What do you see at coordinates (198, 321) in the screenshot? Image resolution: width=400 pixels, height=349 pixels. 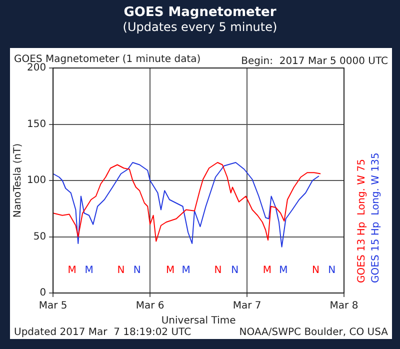 I see `x-axis-title: Universal Time` at bounding box center [198, 321].